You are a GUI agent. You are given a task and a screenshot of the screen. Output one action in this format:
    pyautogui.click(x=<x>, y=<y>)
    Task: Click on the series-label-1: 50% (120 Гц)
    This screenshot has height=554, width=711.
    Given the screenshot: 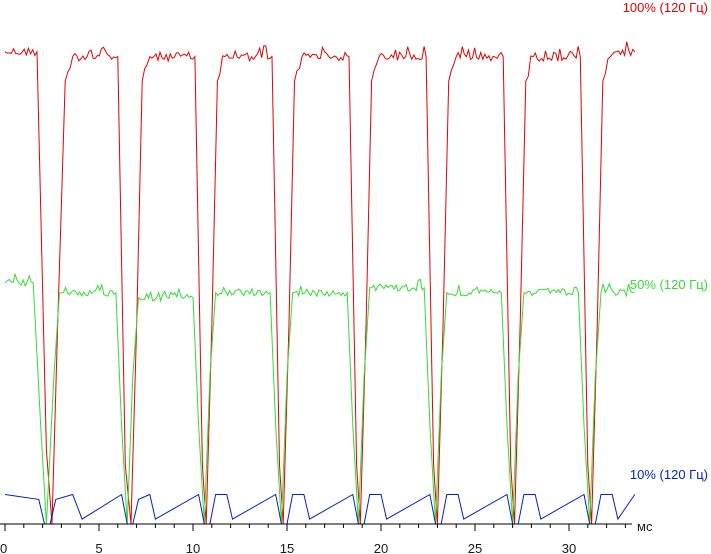 What is the action you would take?
    pyautogui.click(x=669, y=284)
    